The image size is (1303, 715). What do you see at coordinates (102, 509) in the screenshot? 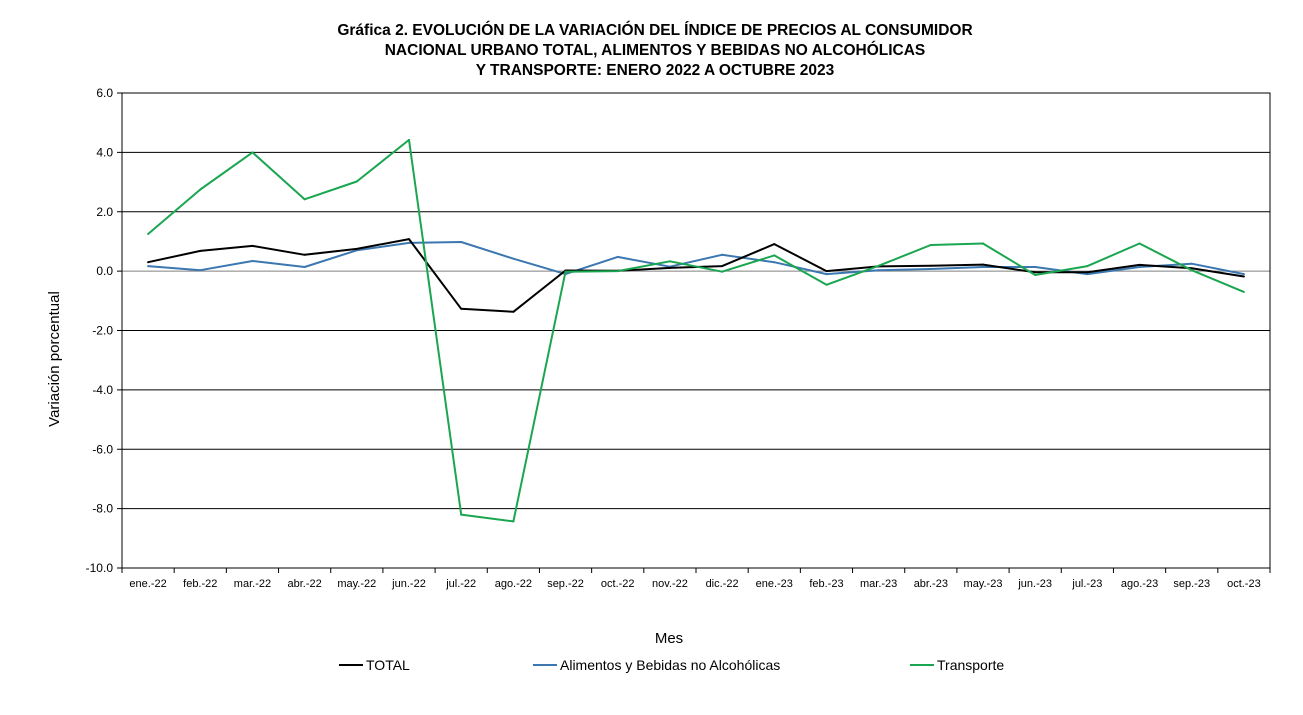
I see `y-tick-label: -8.0` at bounding box center [102, 509].